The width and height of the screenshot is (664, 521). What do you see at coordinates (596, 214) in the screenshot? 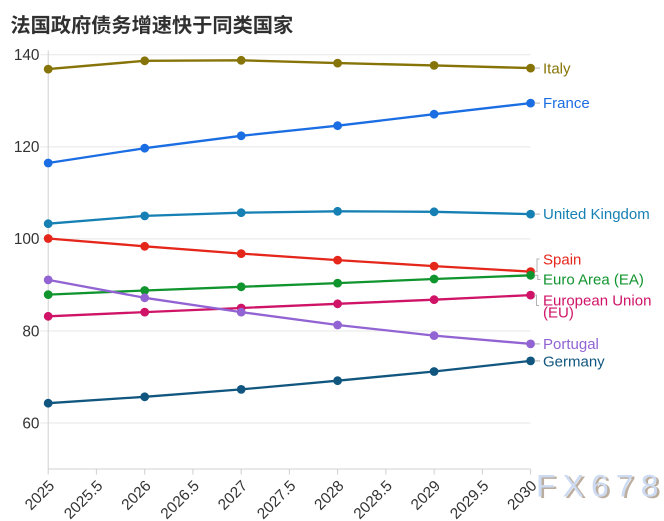
I see `svg-text: United Kingdom` at bounding box center [596, 214].